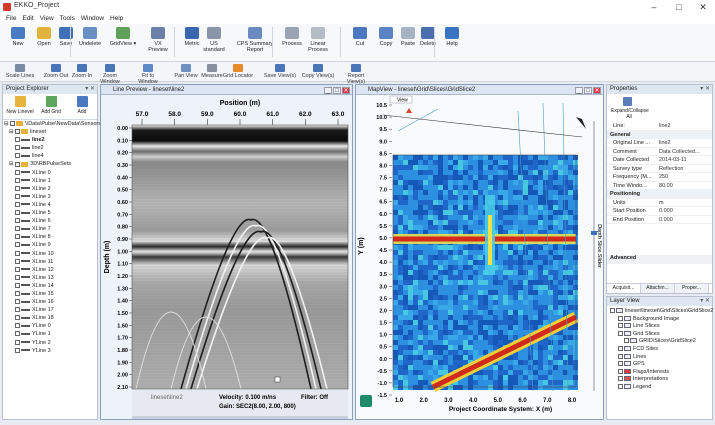 The height and width of the screenshot is (425, 715). Describe the element at coordinates (277, 379) in the screenshot. I see `cursor-marker-icon` at that location.